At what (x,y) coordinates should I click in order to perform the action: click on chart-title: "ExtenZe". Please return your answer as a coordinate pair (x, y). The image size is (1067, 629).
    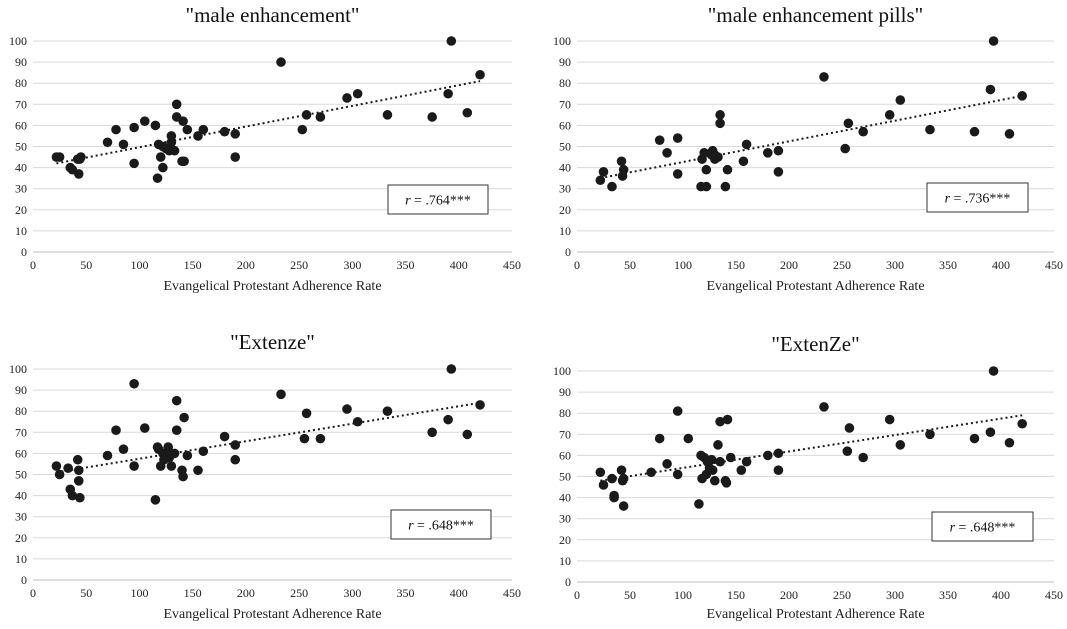
    Looking at the image, I should click on (815, 344).